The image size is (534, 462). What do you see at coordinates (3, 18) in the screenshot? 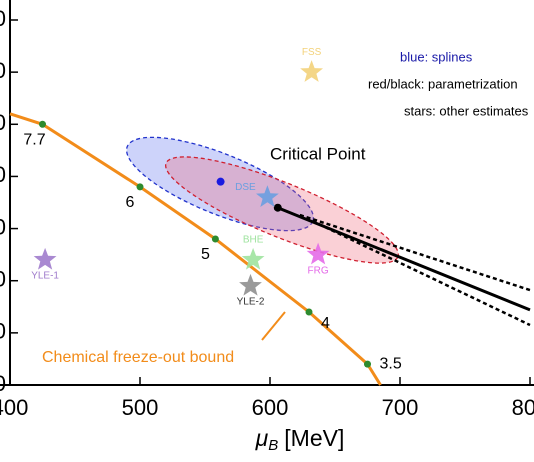
I see `y-tick-label: 160` at bounding box center [3, 18].